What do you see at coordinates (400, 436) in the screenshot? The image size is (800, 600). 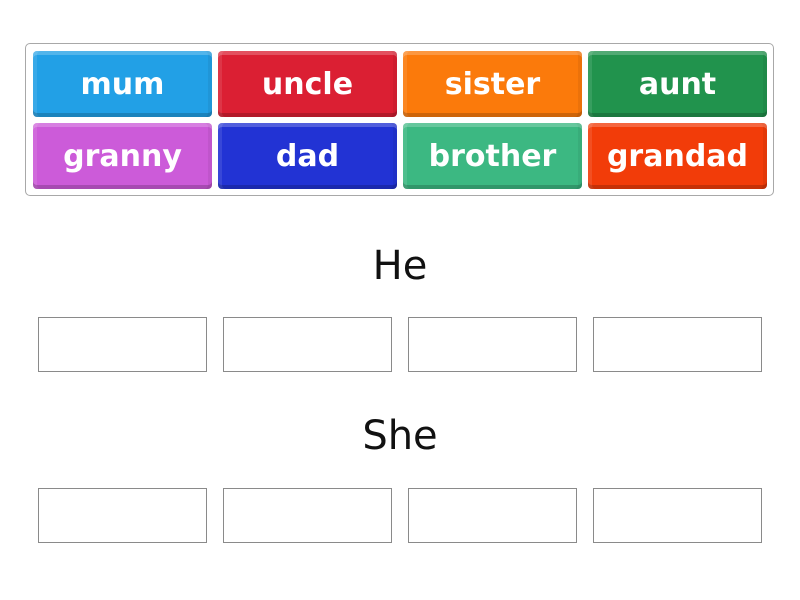 I see `group-heading-she: She` at bounding box center [400, 436].